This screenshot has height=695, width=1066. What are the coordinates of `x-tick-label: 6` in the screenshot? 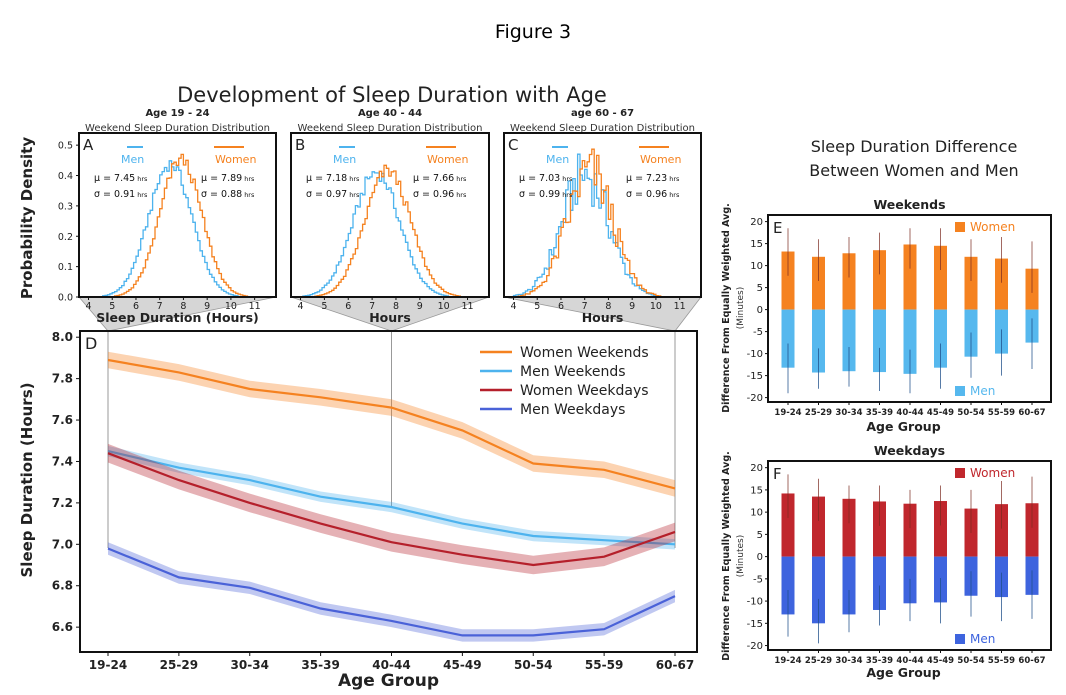 It's located at (561, 306).